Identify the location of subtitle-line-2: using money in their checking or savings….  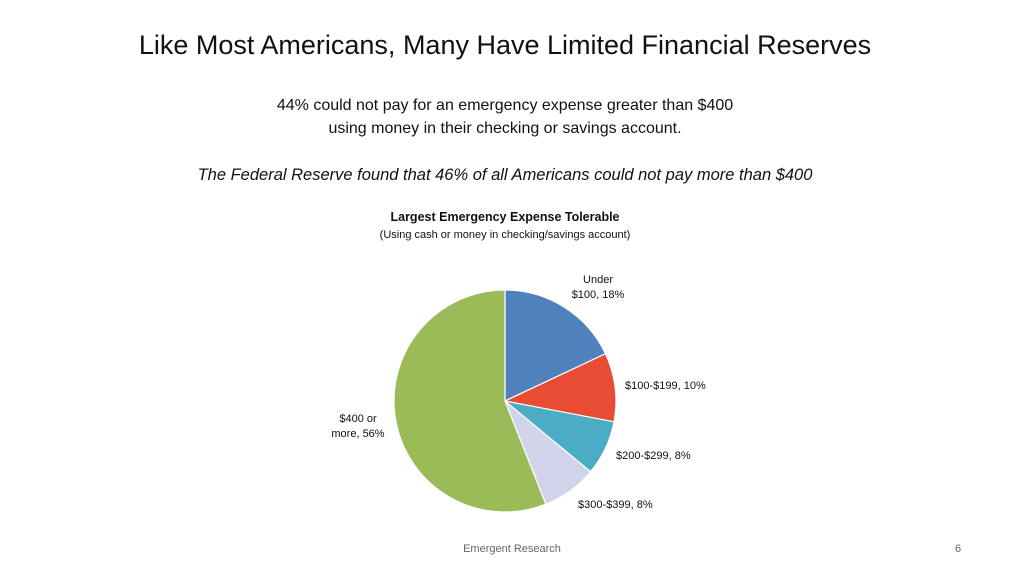
(505, 128).